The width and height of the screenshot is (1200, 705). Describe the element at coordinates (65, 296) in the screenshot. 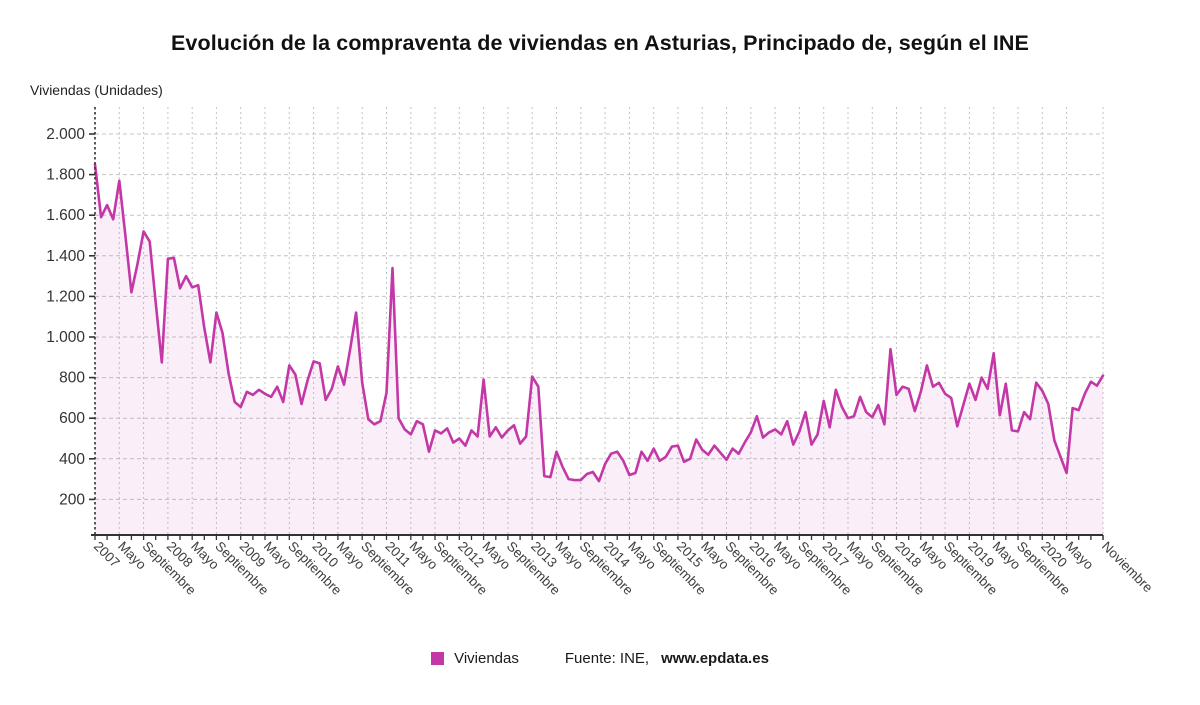

I see `svg-text: 1.200` at that location.